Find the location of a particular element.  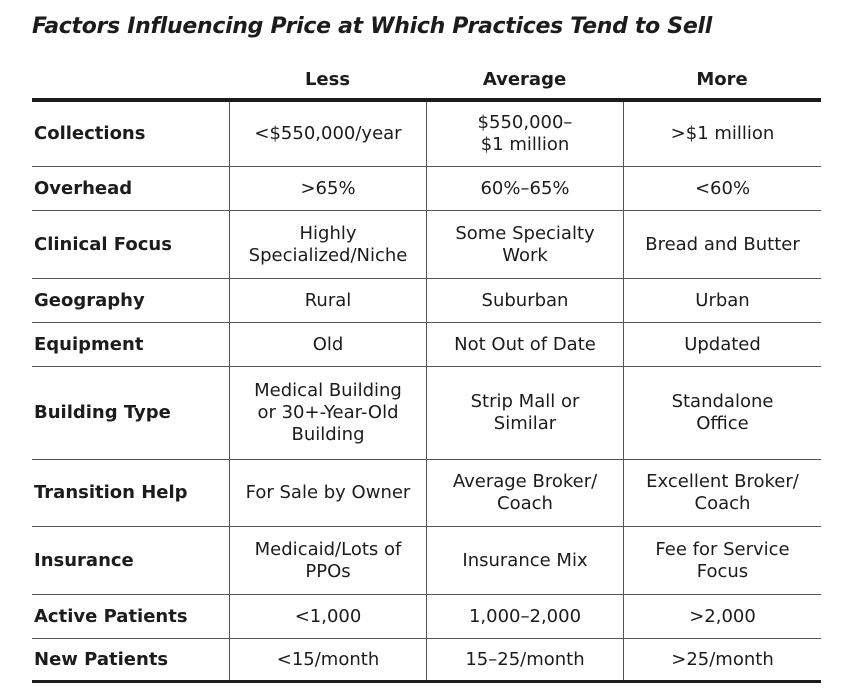

column-header-less: Less is located at coordinates (327, 79).